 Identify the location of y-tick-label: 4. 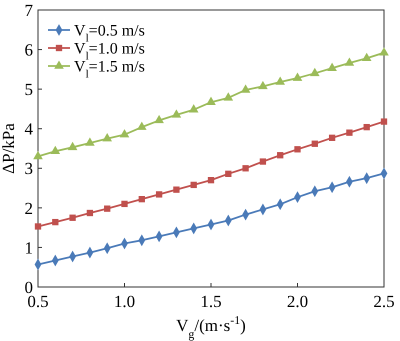
(29, 129).